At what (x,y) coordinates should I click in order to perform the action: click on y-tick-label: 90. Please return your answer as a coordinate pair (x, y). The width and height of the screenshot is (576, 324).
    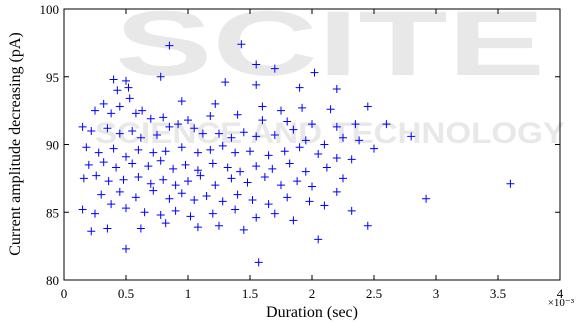
    Looking at the image, I should click on (52, 145).